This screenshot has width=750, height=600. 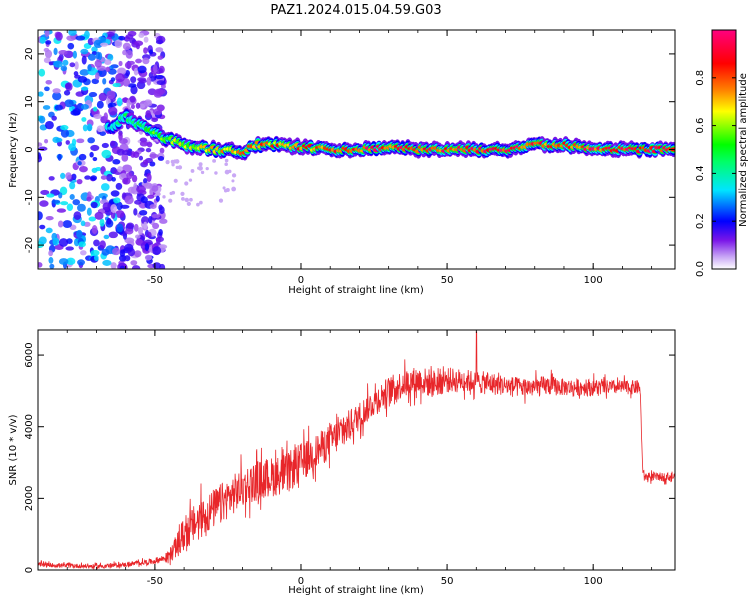 I want to click on spectrogram-y-tick-label: 0, so click(x=29, y=149).